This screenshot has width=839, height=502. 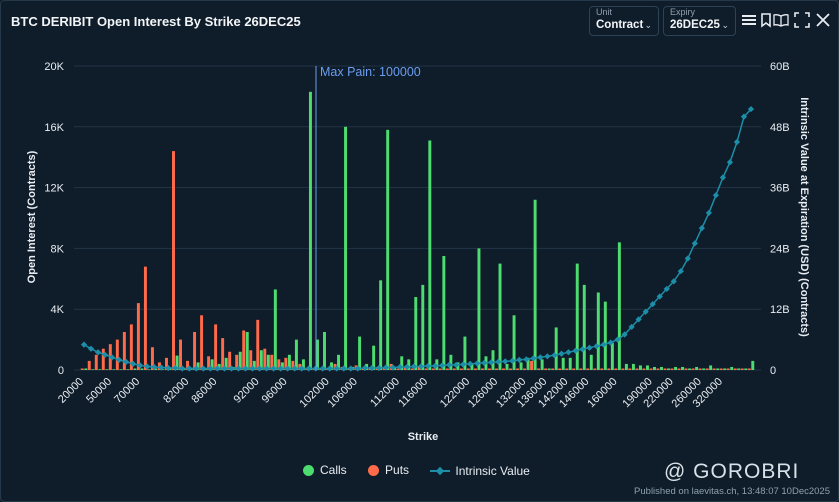 What do you see at coordinates (388, 470) in the screenshot?
I see `legend-item-puts: Puts` at bounding box center [388, 470].